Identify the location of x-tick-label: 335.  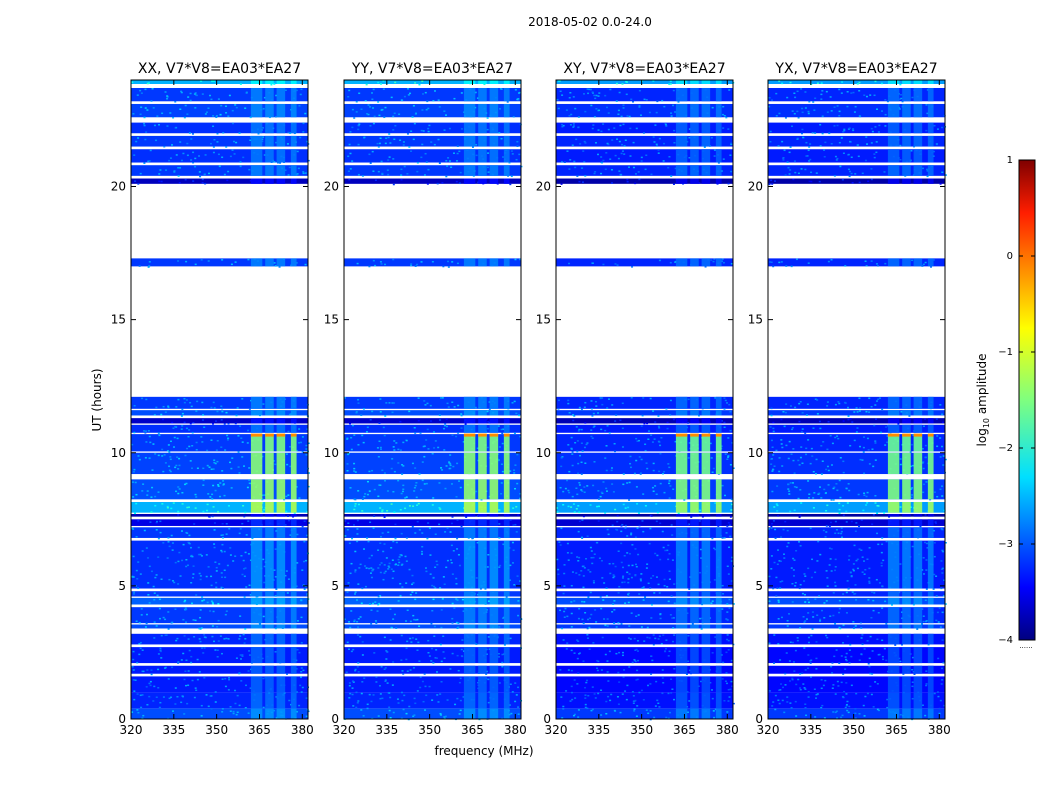
(598, 730).